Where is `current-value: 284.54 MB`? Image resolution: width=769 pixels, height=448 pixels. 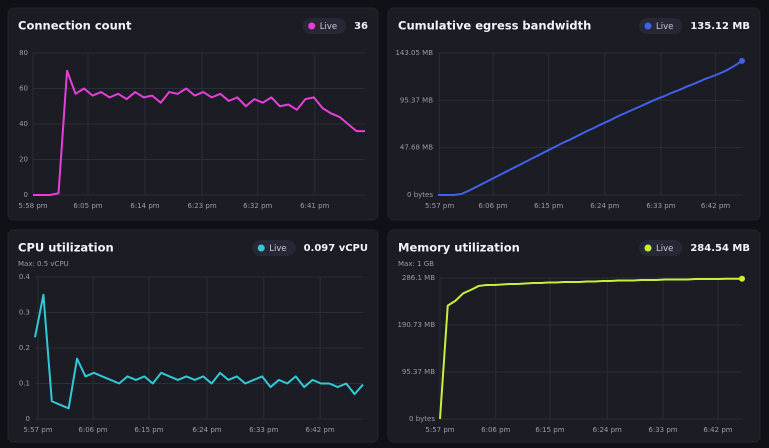 current-value: 284.54 MB is located at coordinates (720, 248).